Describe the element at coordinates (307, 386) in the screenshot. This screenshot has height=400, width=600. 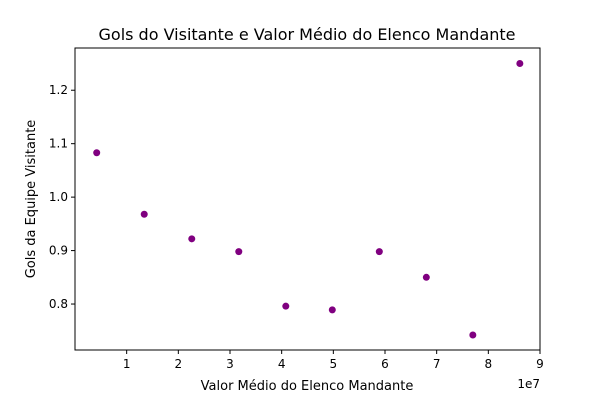
I see `x-axis-label: Valor Médio do Elenco Mandante` at that location.